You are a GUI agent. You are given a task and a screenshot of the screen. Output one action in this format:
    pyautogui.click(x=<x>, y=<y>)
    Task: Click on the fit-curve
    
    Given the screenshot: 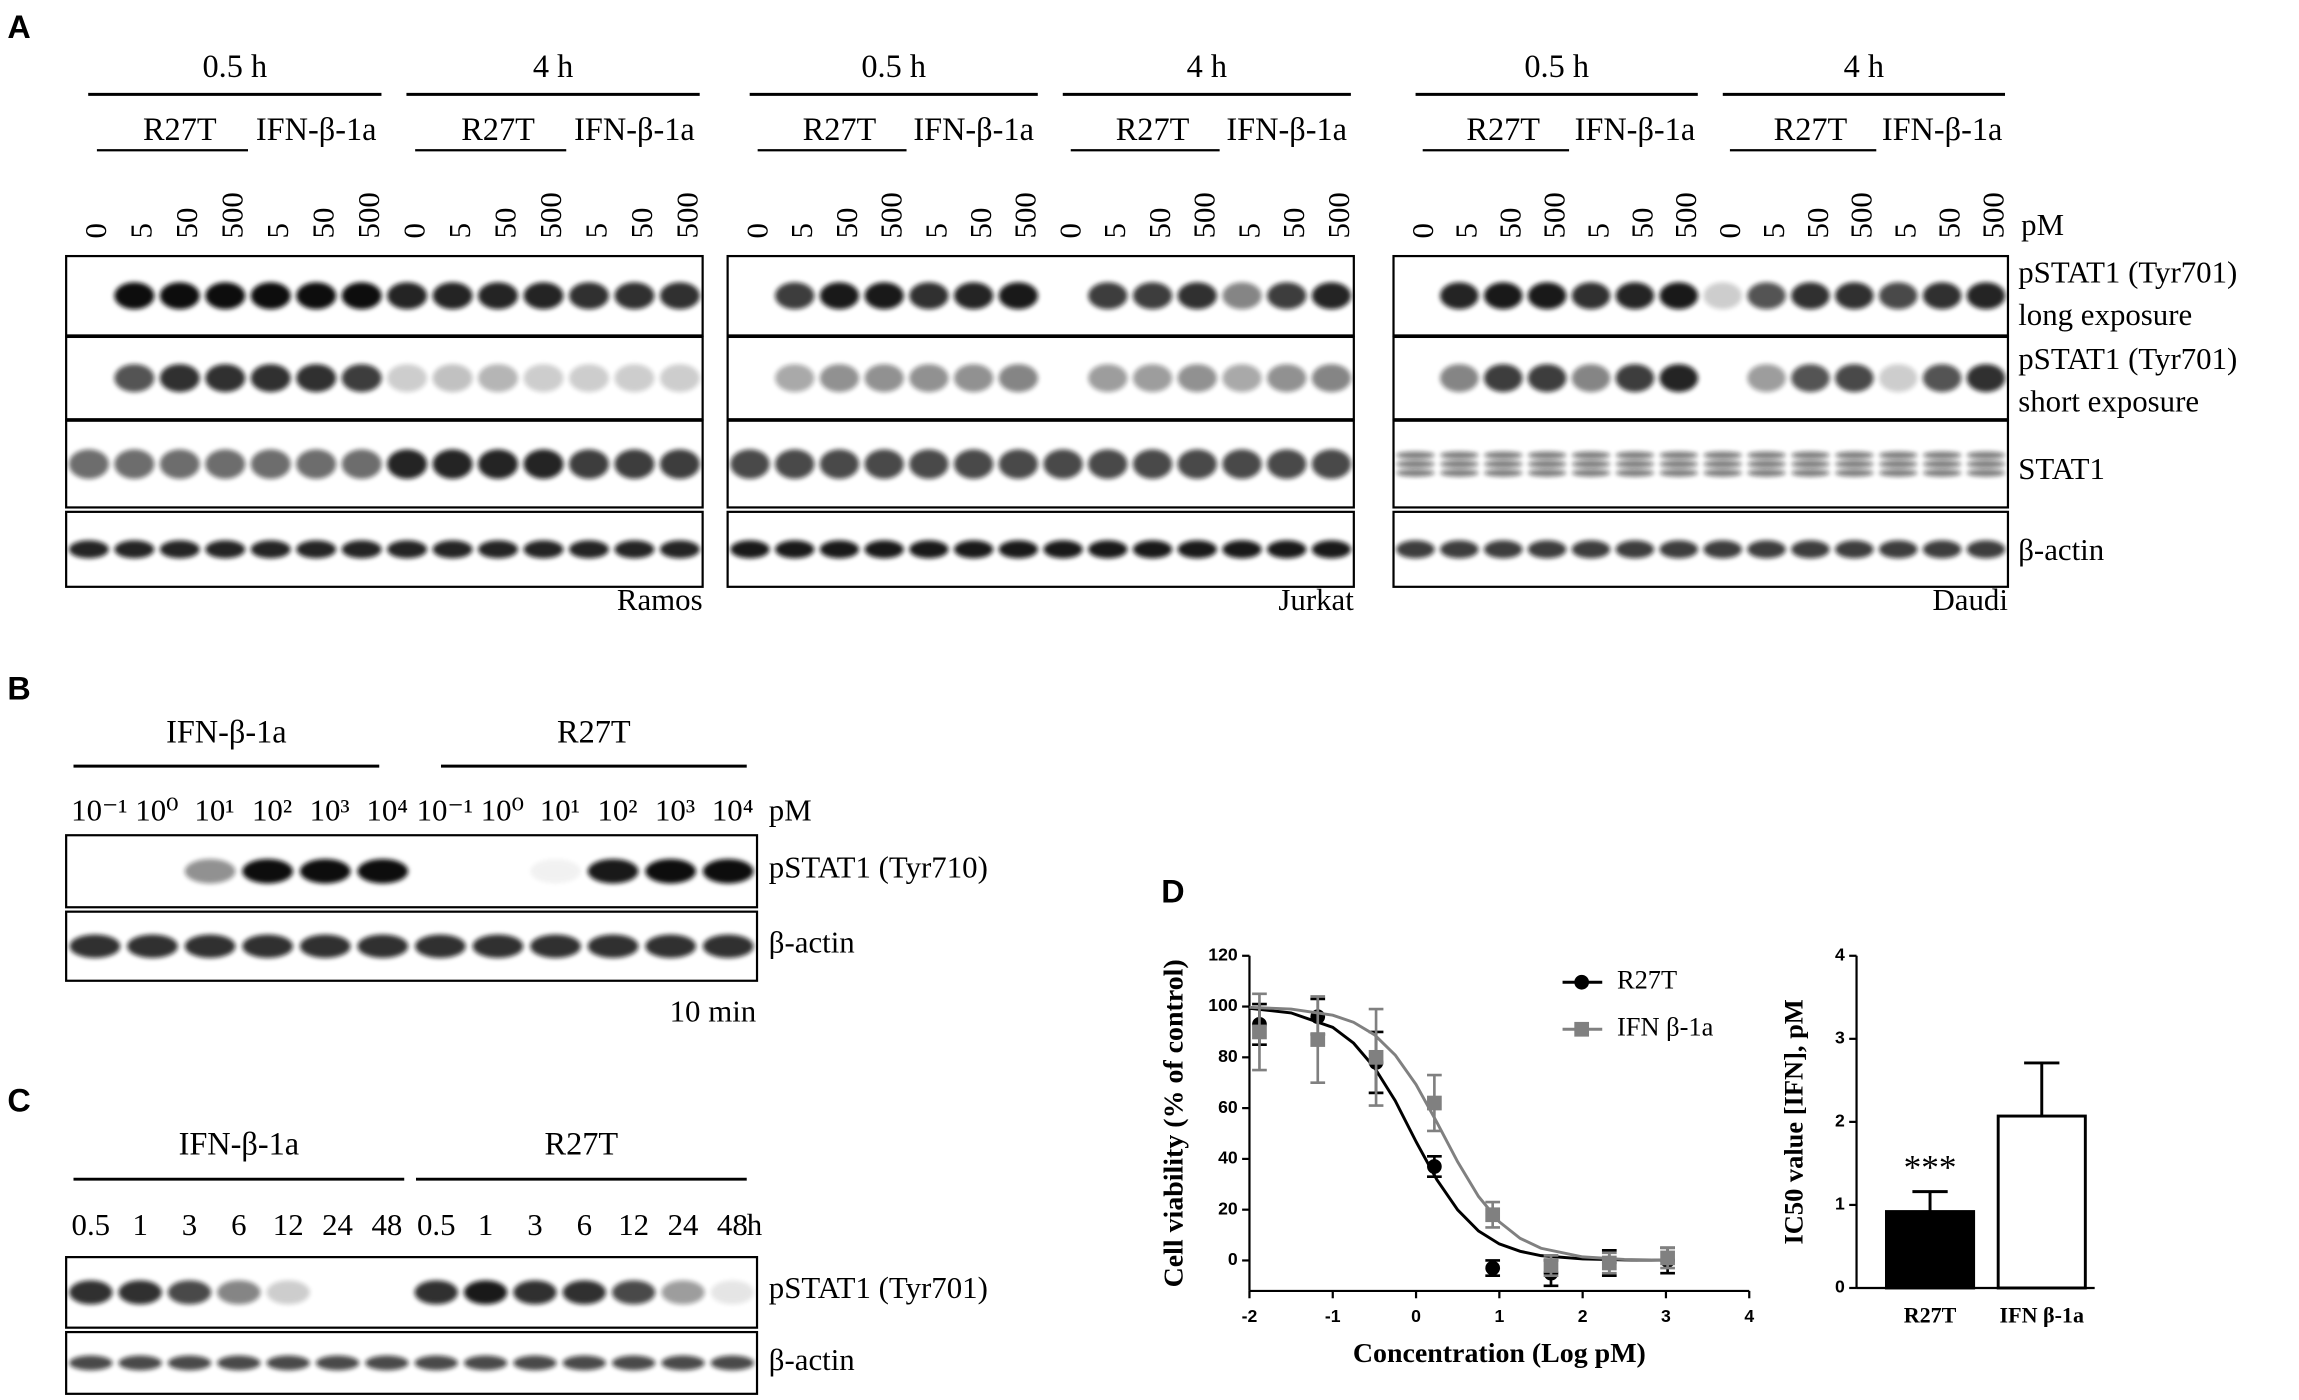 What is the action you would take?
    pyautogui.click(x=1457, y=1134)
    